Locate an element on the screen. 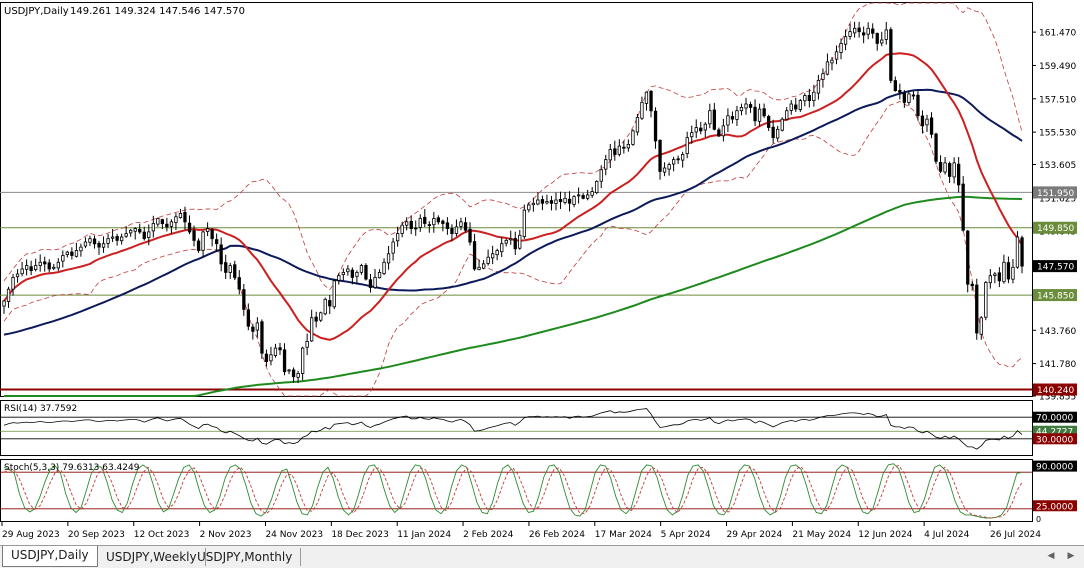 This screenshot has width=1084, height=568. time-tick-label: 24 Nov 2023 is located at coordinates (294, 535).